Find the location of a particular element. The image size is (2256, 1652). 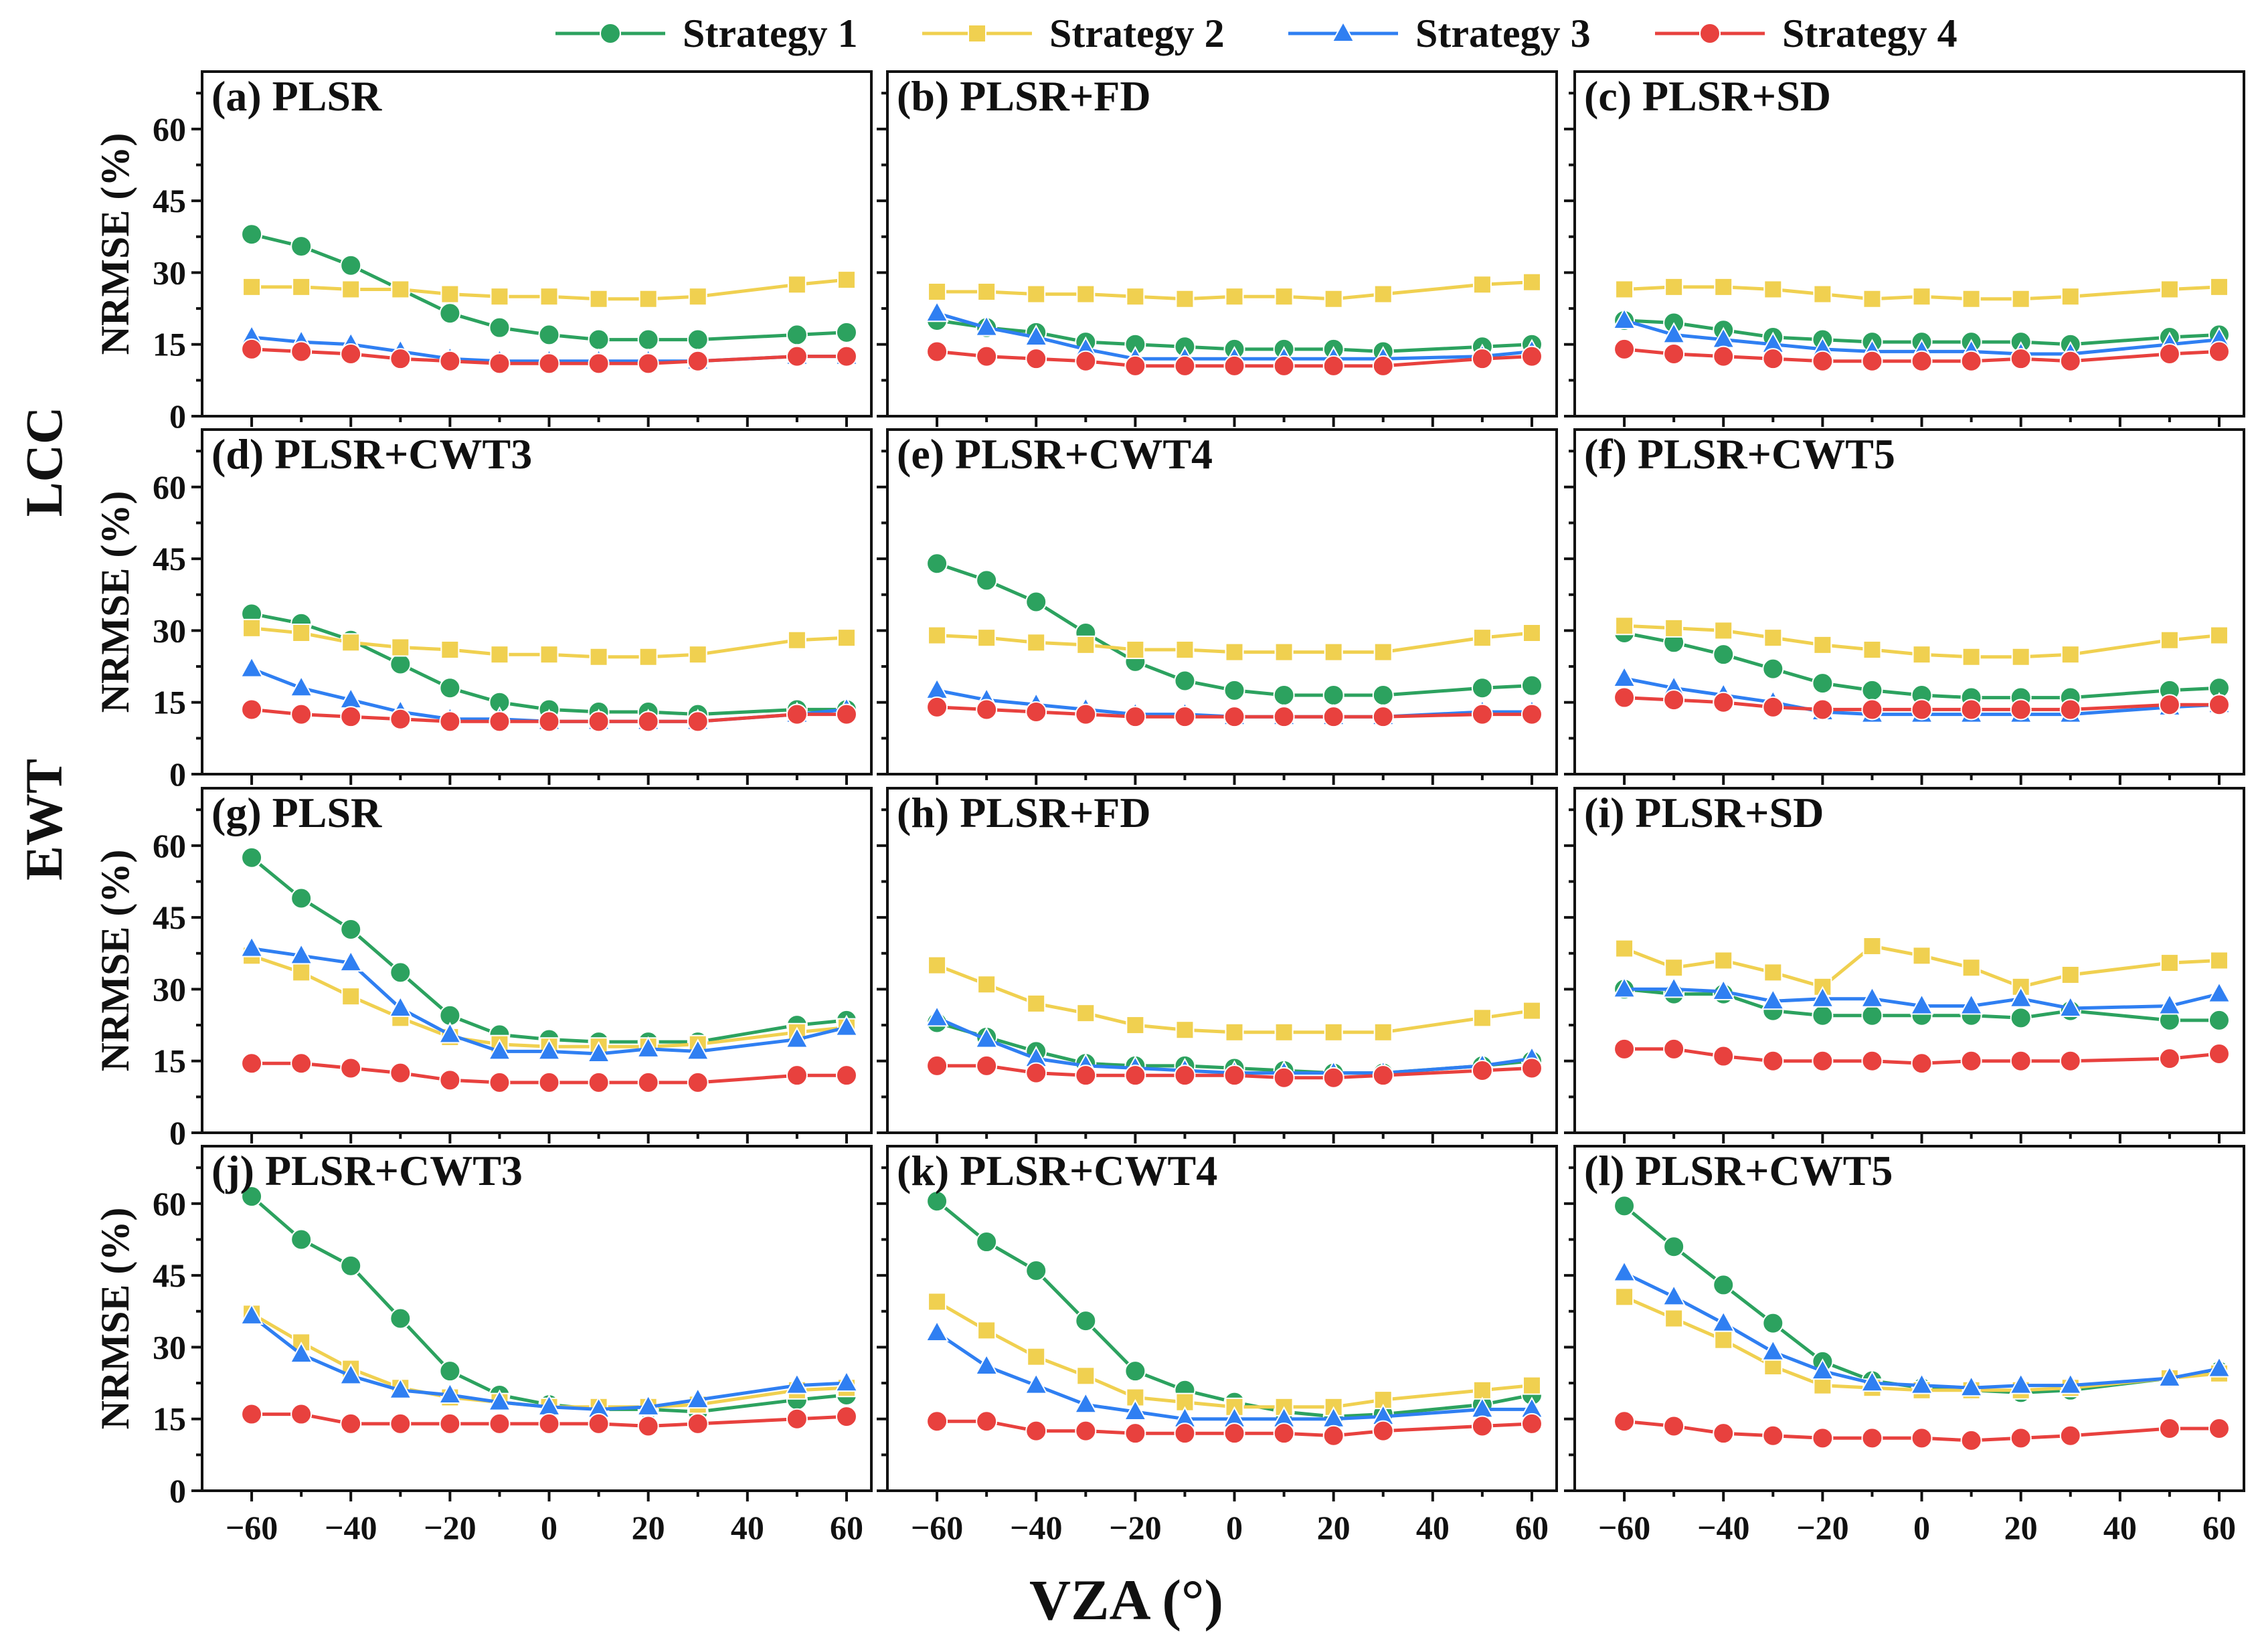

x-tick-label: 40 is located at coordinates (2120, 1528).